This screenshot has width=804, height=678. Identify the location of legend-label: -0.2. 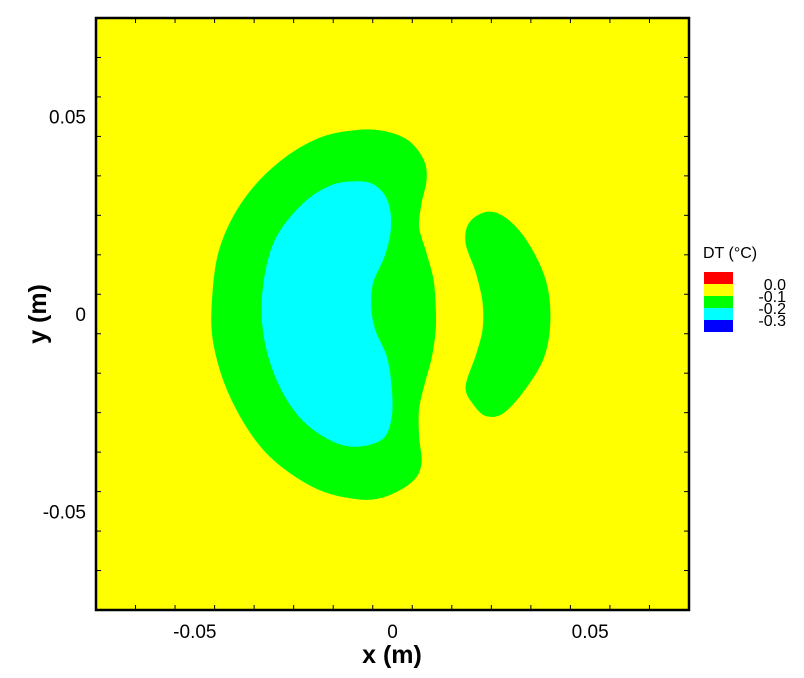
(772, 309).